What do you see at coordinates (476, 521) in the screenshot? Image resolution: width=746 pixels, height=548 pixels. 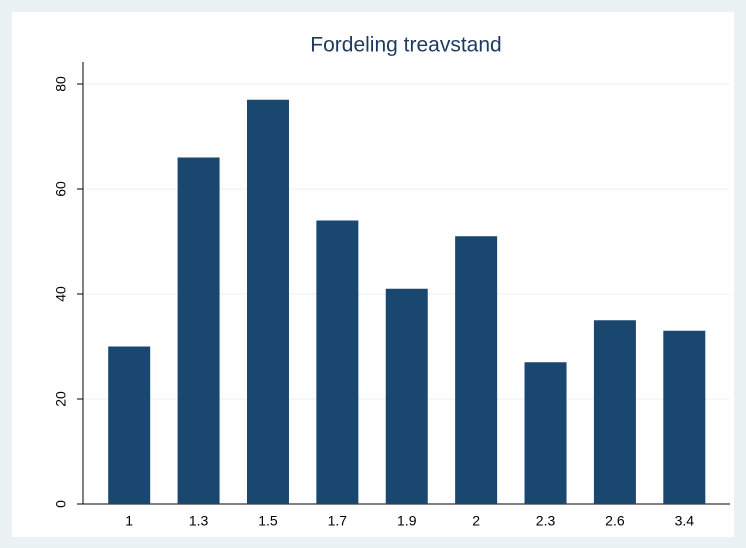 I see `x-tick-label: 2` at bounding box center [476, 521].